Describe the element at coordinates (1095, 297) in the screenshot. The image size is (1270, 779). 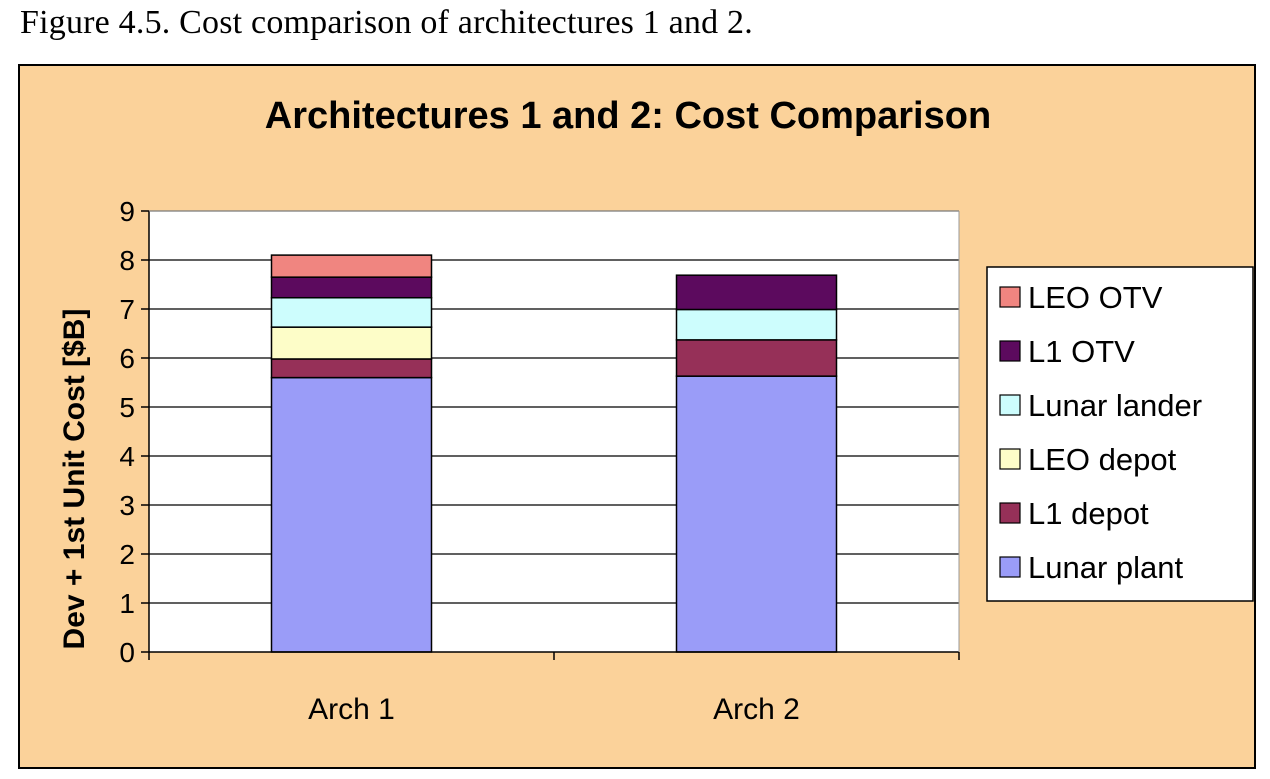
I see `legend-label: LEO OTV` at that location.